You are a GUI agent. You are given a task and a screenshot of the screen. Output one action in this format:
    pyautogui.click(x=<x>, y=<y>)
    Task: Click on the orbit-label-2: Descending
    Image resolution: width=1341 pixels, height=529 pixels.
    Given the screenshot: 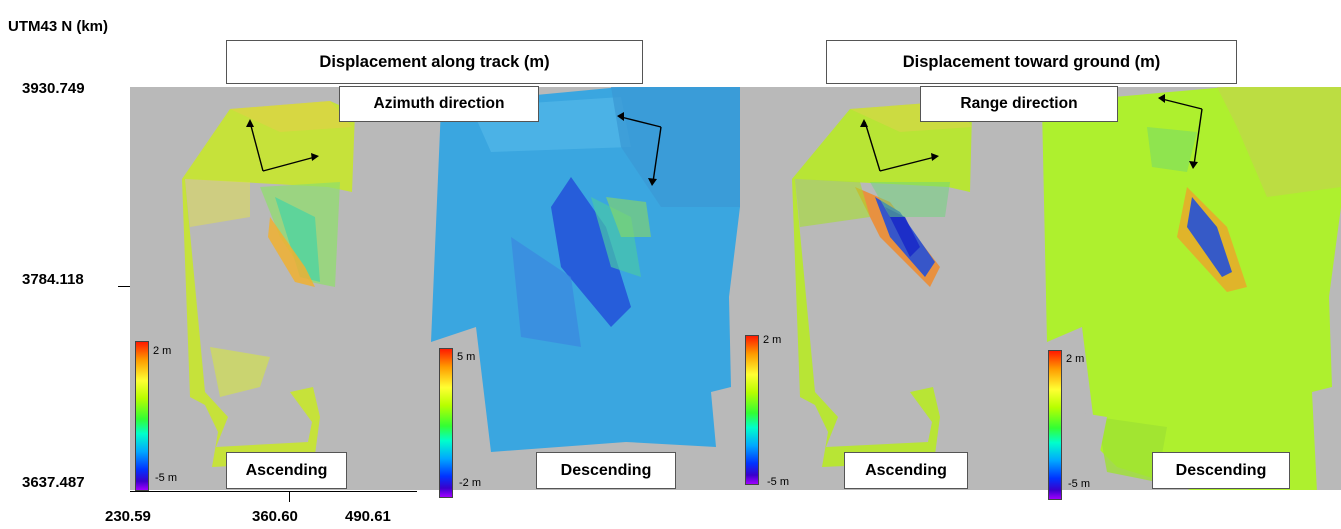 What is the action you would take?
    pyautogui.click(x=606, y=470)
    